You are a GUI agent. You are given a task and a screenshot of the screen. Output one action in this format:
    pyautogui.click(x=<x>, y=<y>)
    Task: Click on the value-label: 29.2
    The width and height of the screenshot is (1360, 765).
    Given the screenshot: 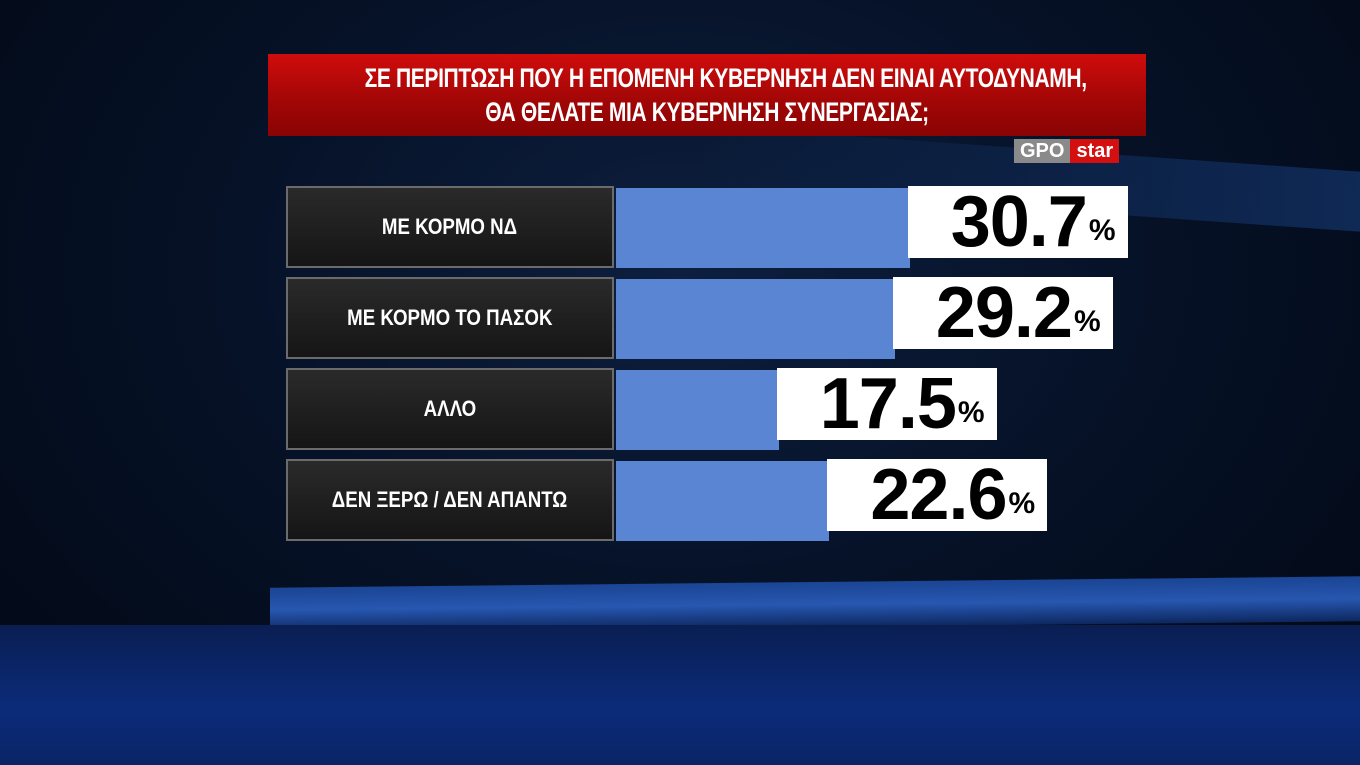 What is the action you would take?
    pyautogui.click(x=1004, y=313)
    